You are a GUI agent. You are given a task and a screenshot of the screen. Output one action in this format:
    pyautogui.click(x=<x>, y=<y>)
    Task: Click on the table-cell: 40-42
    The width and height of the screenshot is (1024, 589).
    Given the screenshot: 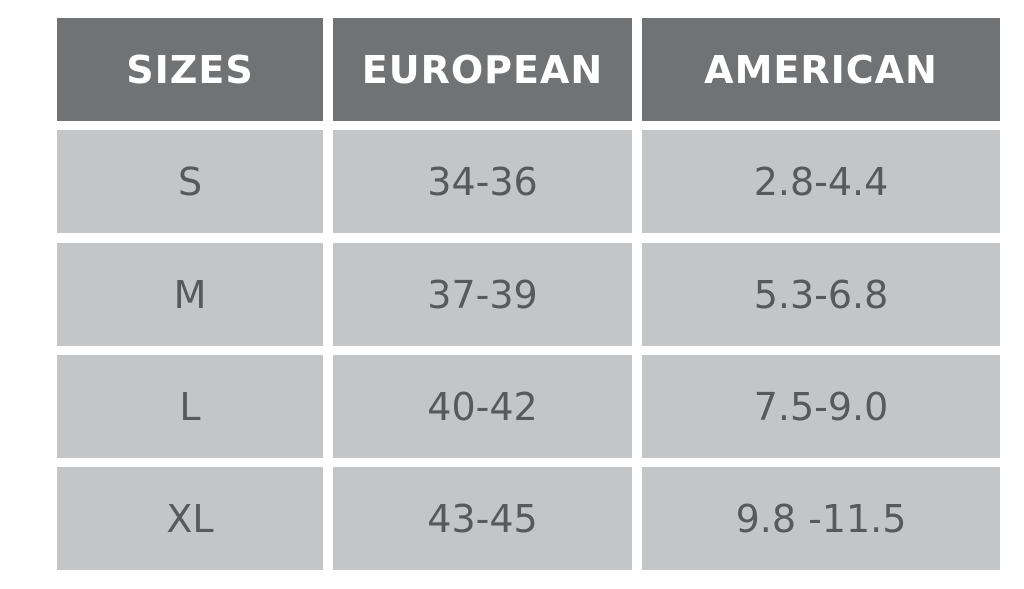 What is the action you would take?
    pyautogui.click(x=482, y=406)
    